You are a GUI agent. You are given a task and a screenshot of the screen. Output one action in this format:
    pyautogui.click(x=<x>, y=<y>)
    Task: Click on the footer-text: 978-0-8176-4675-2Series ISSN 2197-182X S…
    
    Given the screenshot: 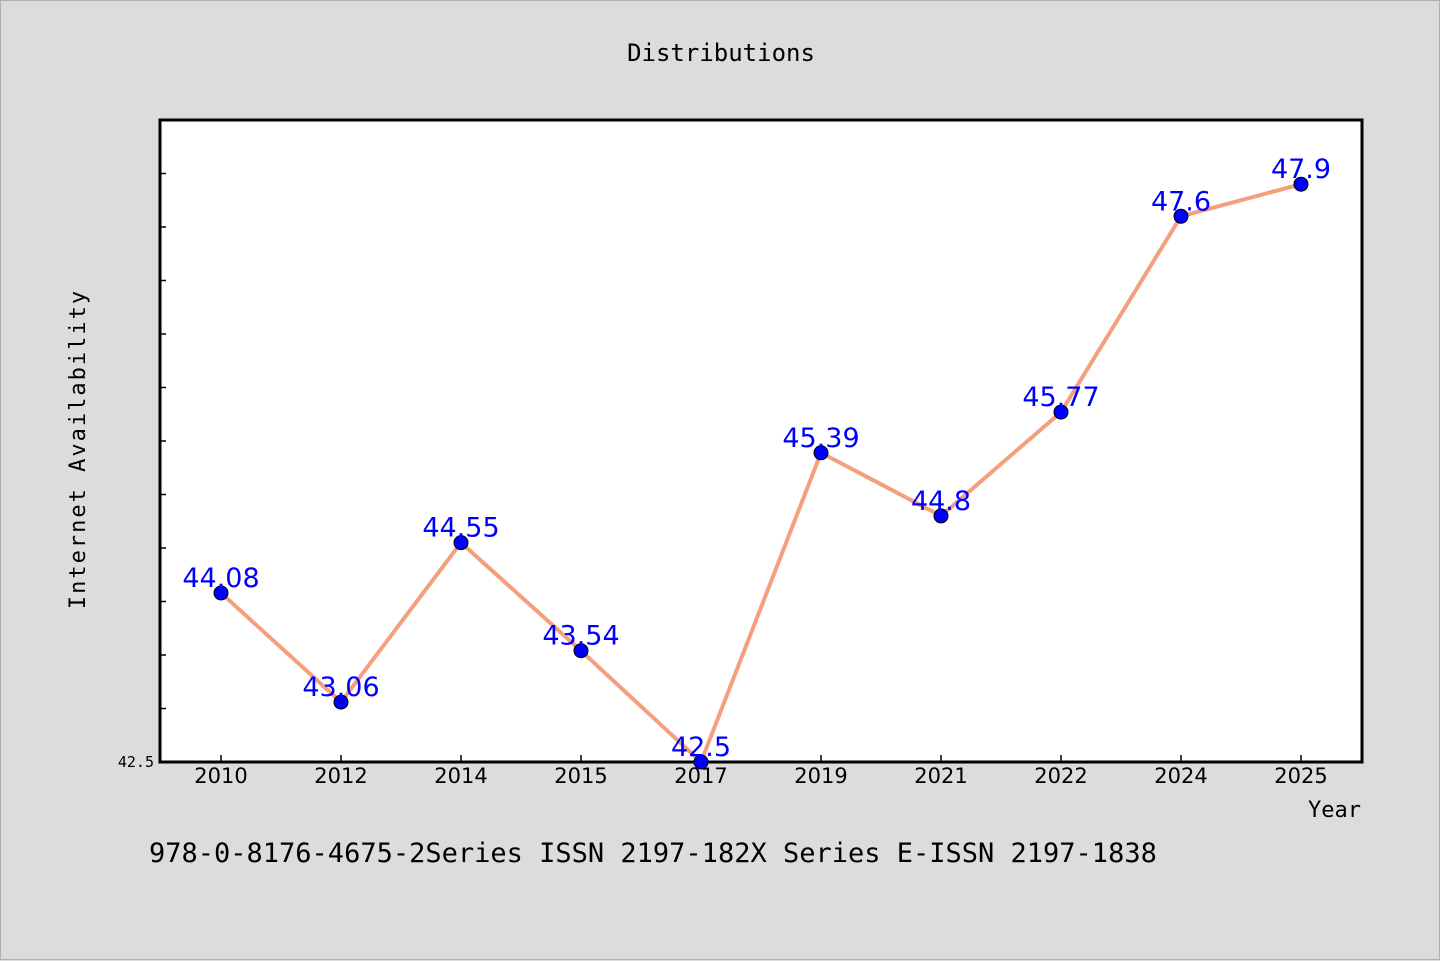 What is the action you would take?
    pyautogui.click(x=653, y=853)
    